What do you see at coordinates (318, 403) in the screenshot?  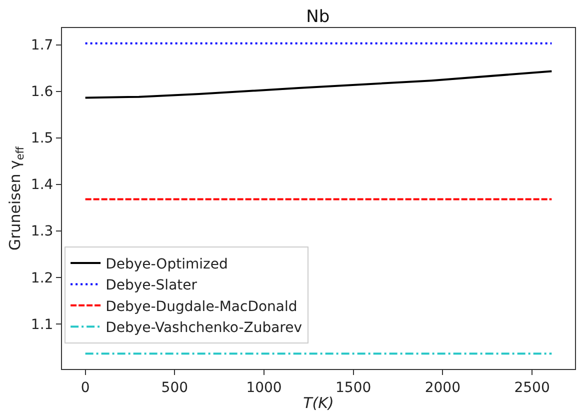 I see `x-axis-title: T(K)` at bounding box center [318, 403].